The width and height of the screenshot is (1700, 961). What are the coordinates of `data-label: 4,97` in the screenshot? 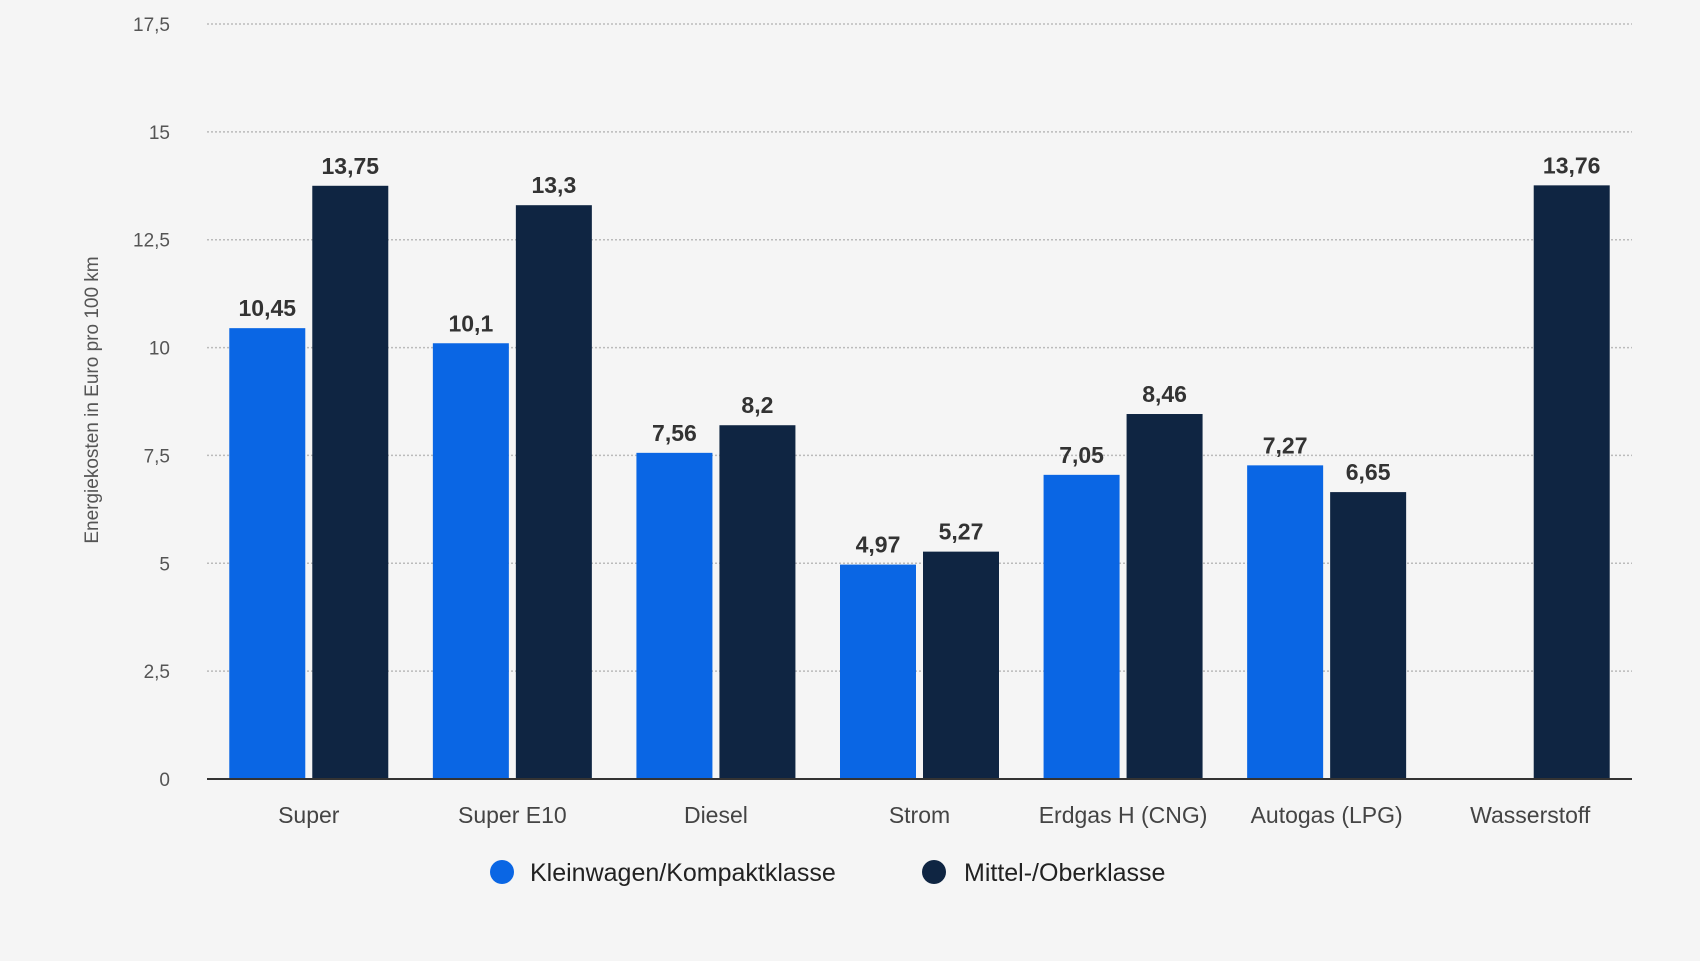 It's located at (878, 545).